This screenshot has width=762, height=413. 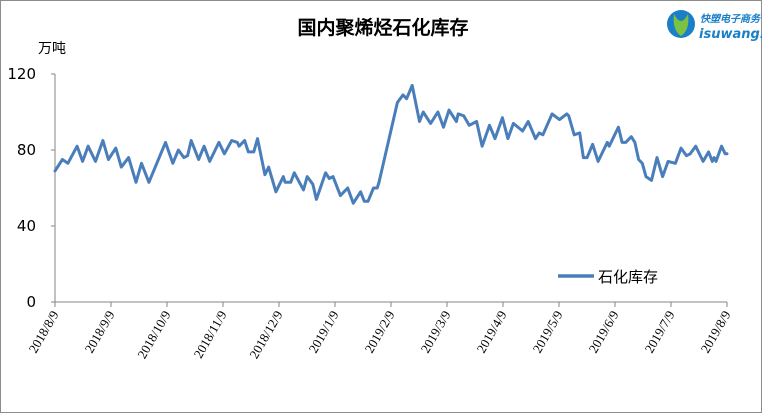 What do you see at coordinates (31, 302) in the screenshot?
I see `y-tick-label: 0` at bounding box center [31, 302].